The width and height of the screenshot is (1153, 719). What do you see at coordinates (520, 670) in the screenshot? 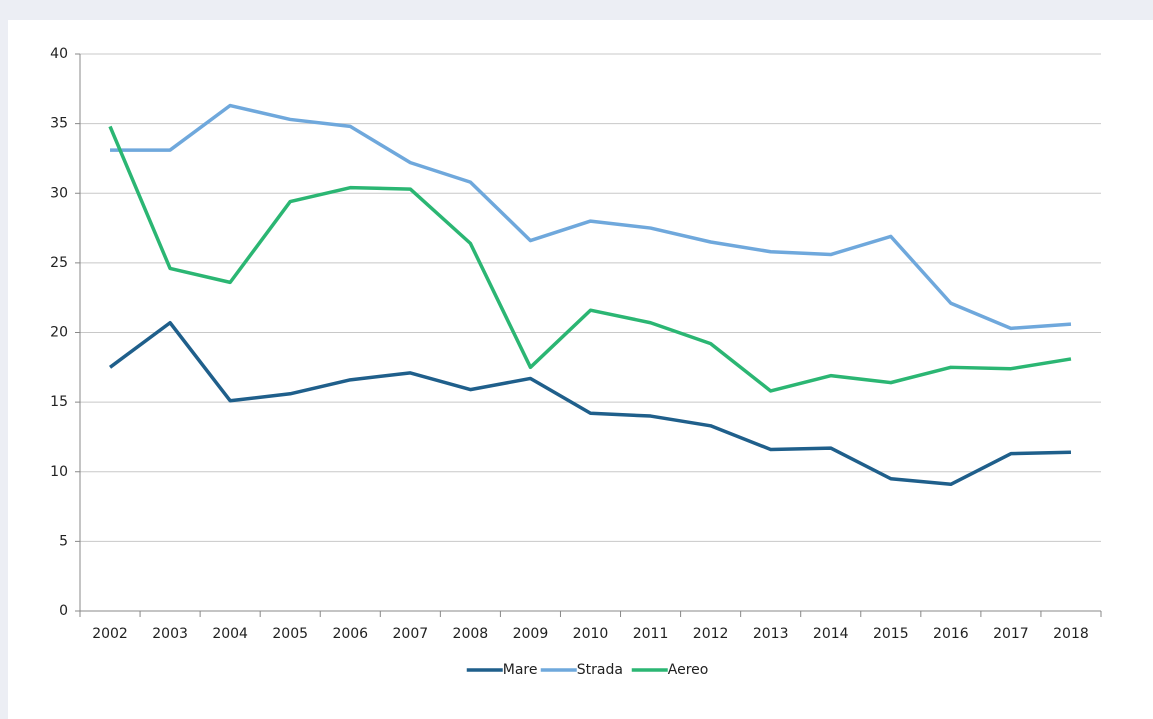
I see `legend-label: Mare` at bounding box center [520, 670].